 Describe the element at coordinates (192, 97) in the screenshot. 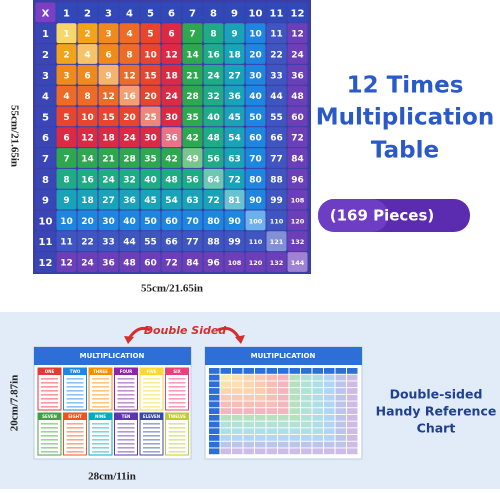

I see `product: 28` at that location.